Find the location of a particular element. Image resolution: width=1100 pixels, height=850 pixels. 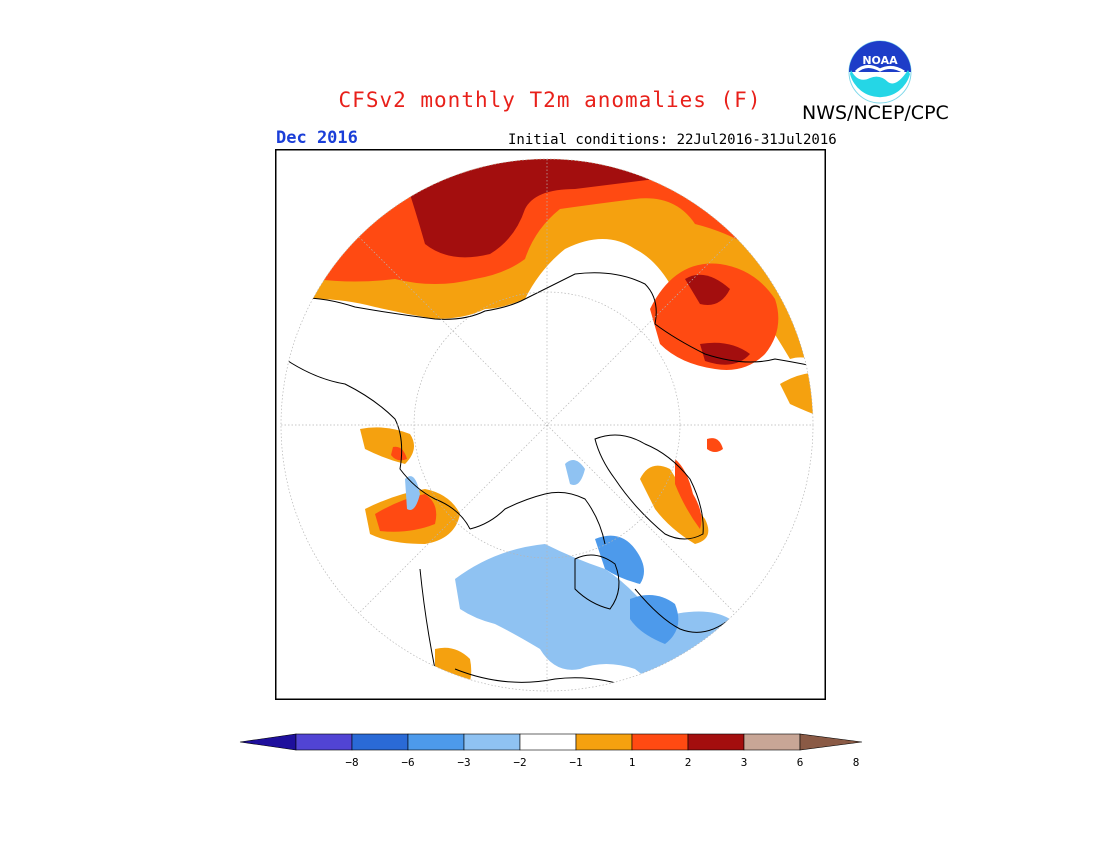

legend-tick-label: 3 is located at coordinates (744, 762).